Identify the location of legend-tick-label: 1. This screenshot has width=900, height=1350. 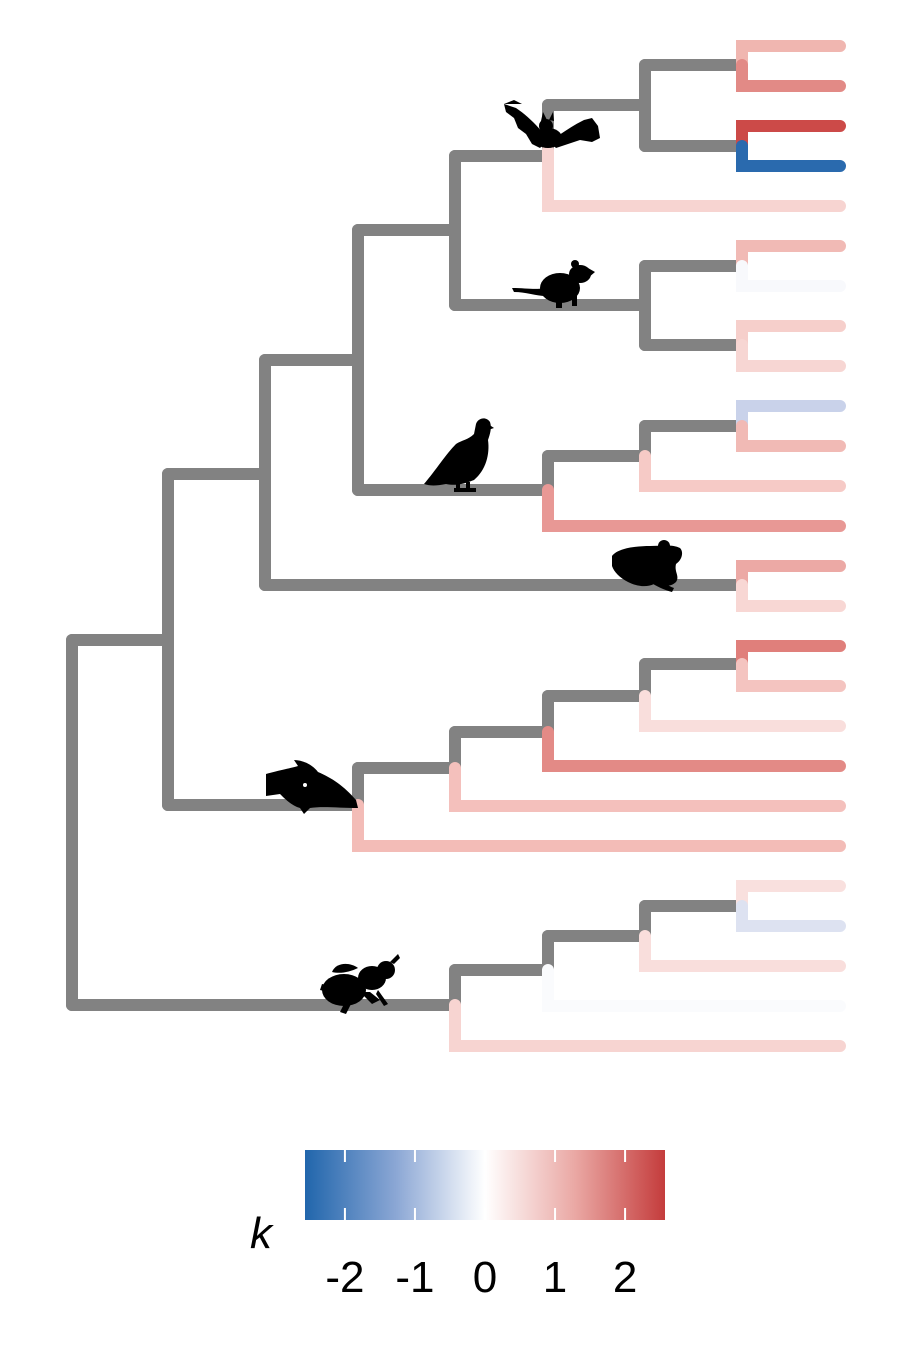
(555, 1277).